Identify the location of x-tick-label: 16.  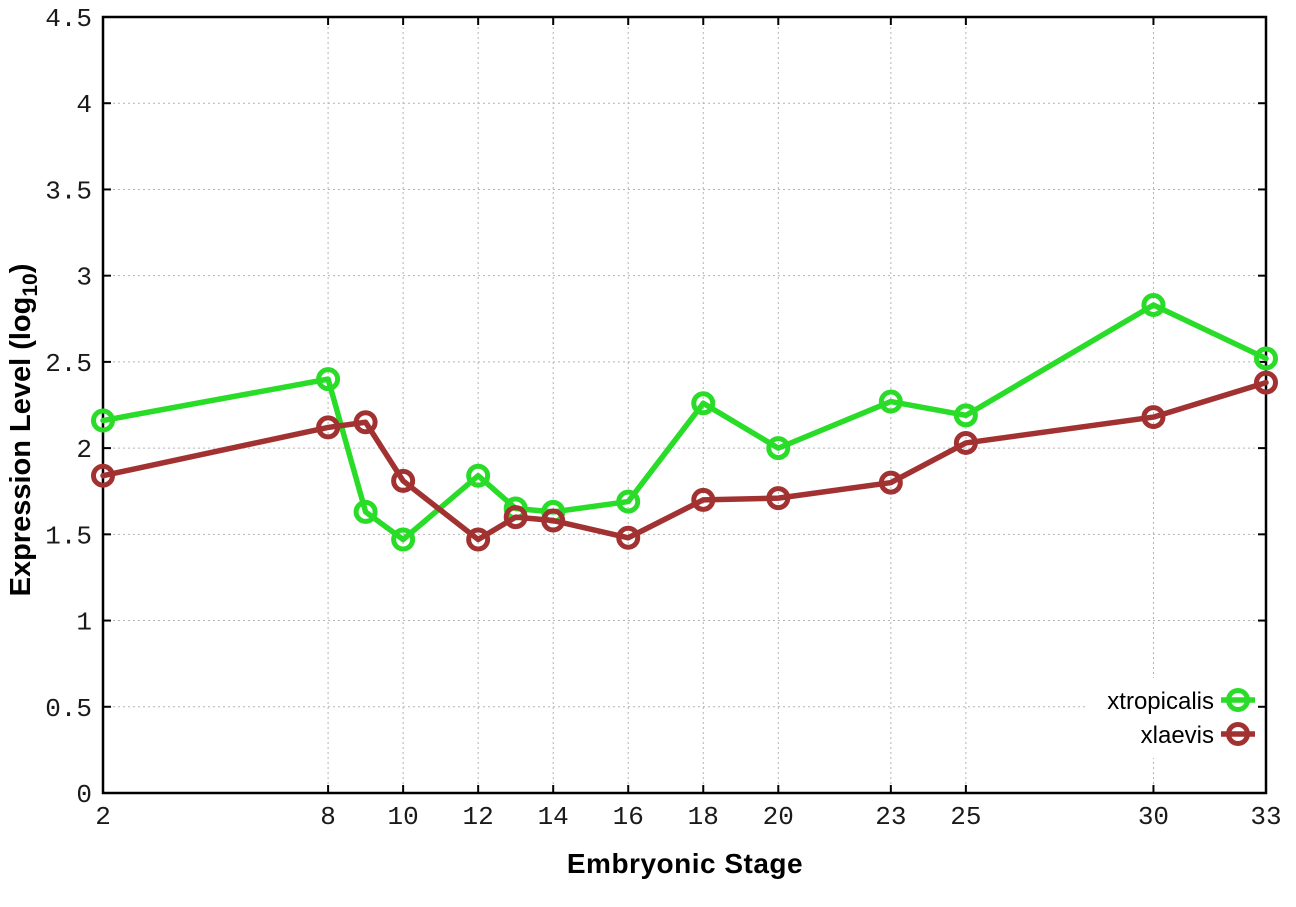
(628, 817).